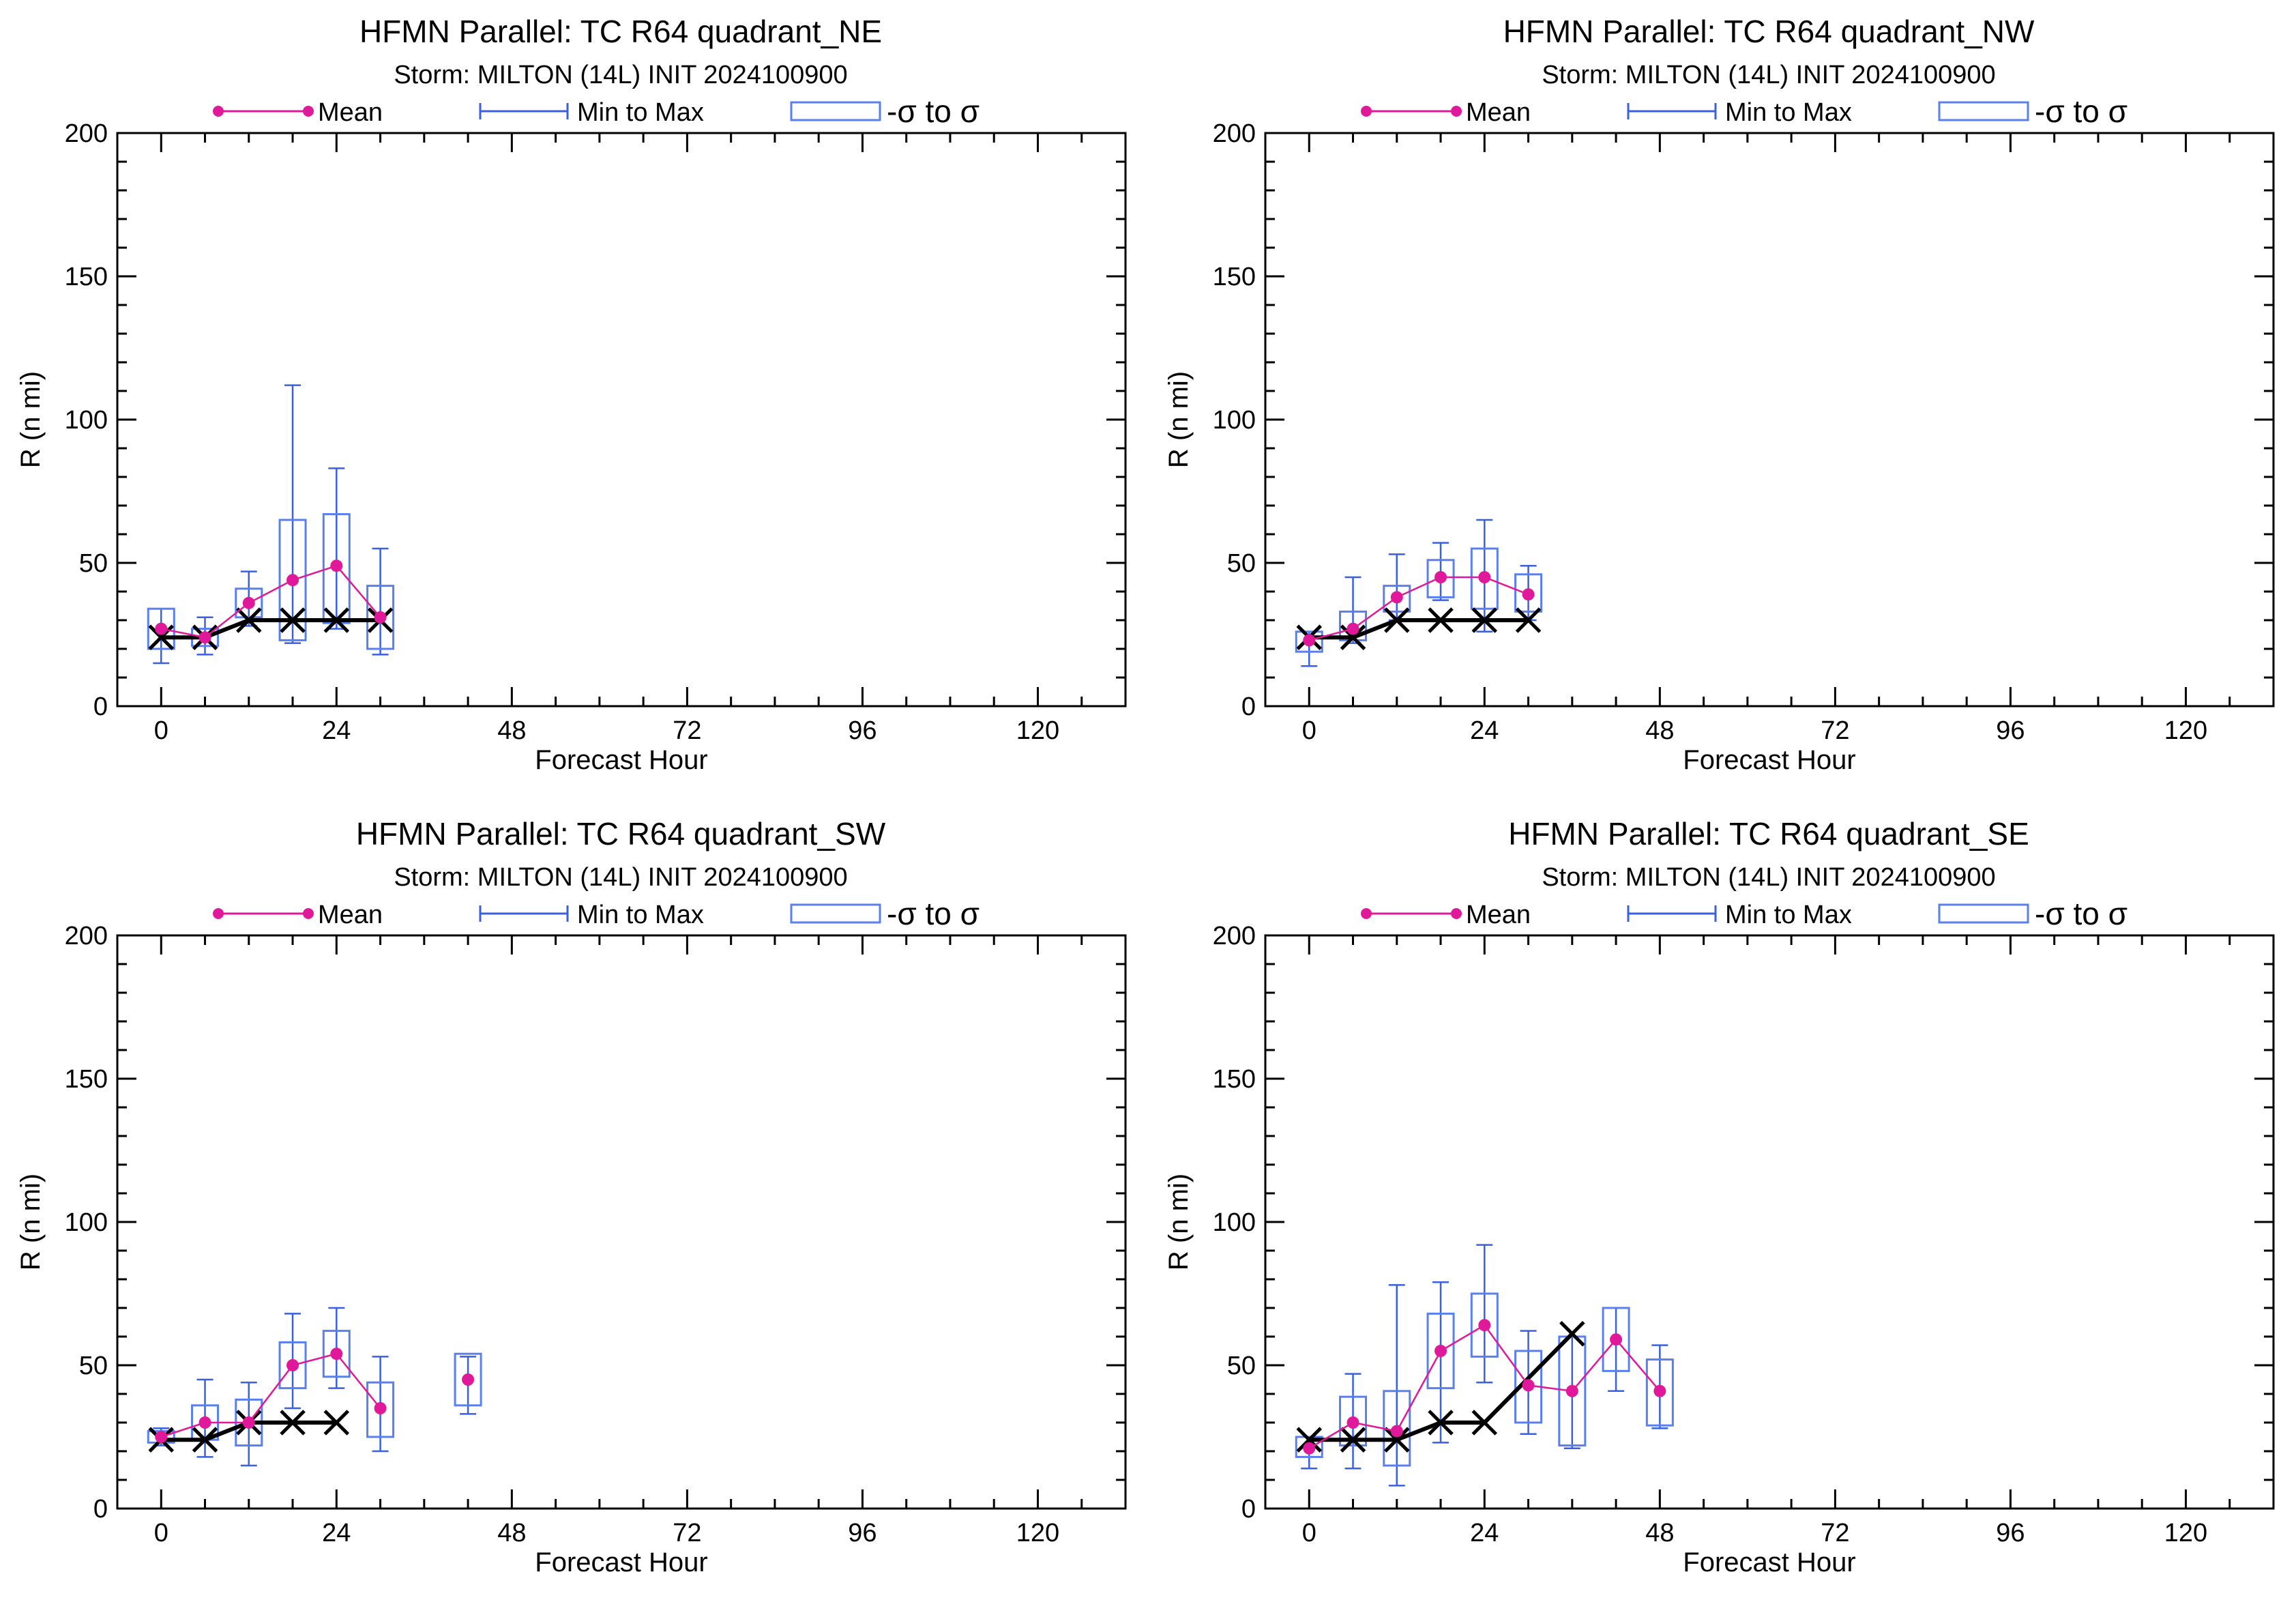 The width and height of the screenshot is (2296, 1602). Describe the element at coordinates (100, 1509) in the screenshot. I see `y-tick-label: 0` at that location.